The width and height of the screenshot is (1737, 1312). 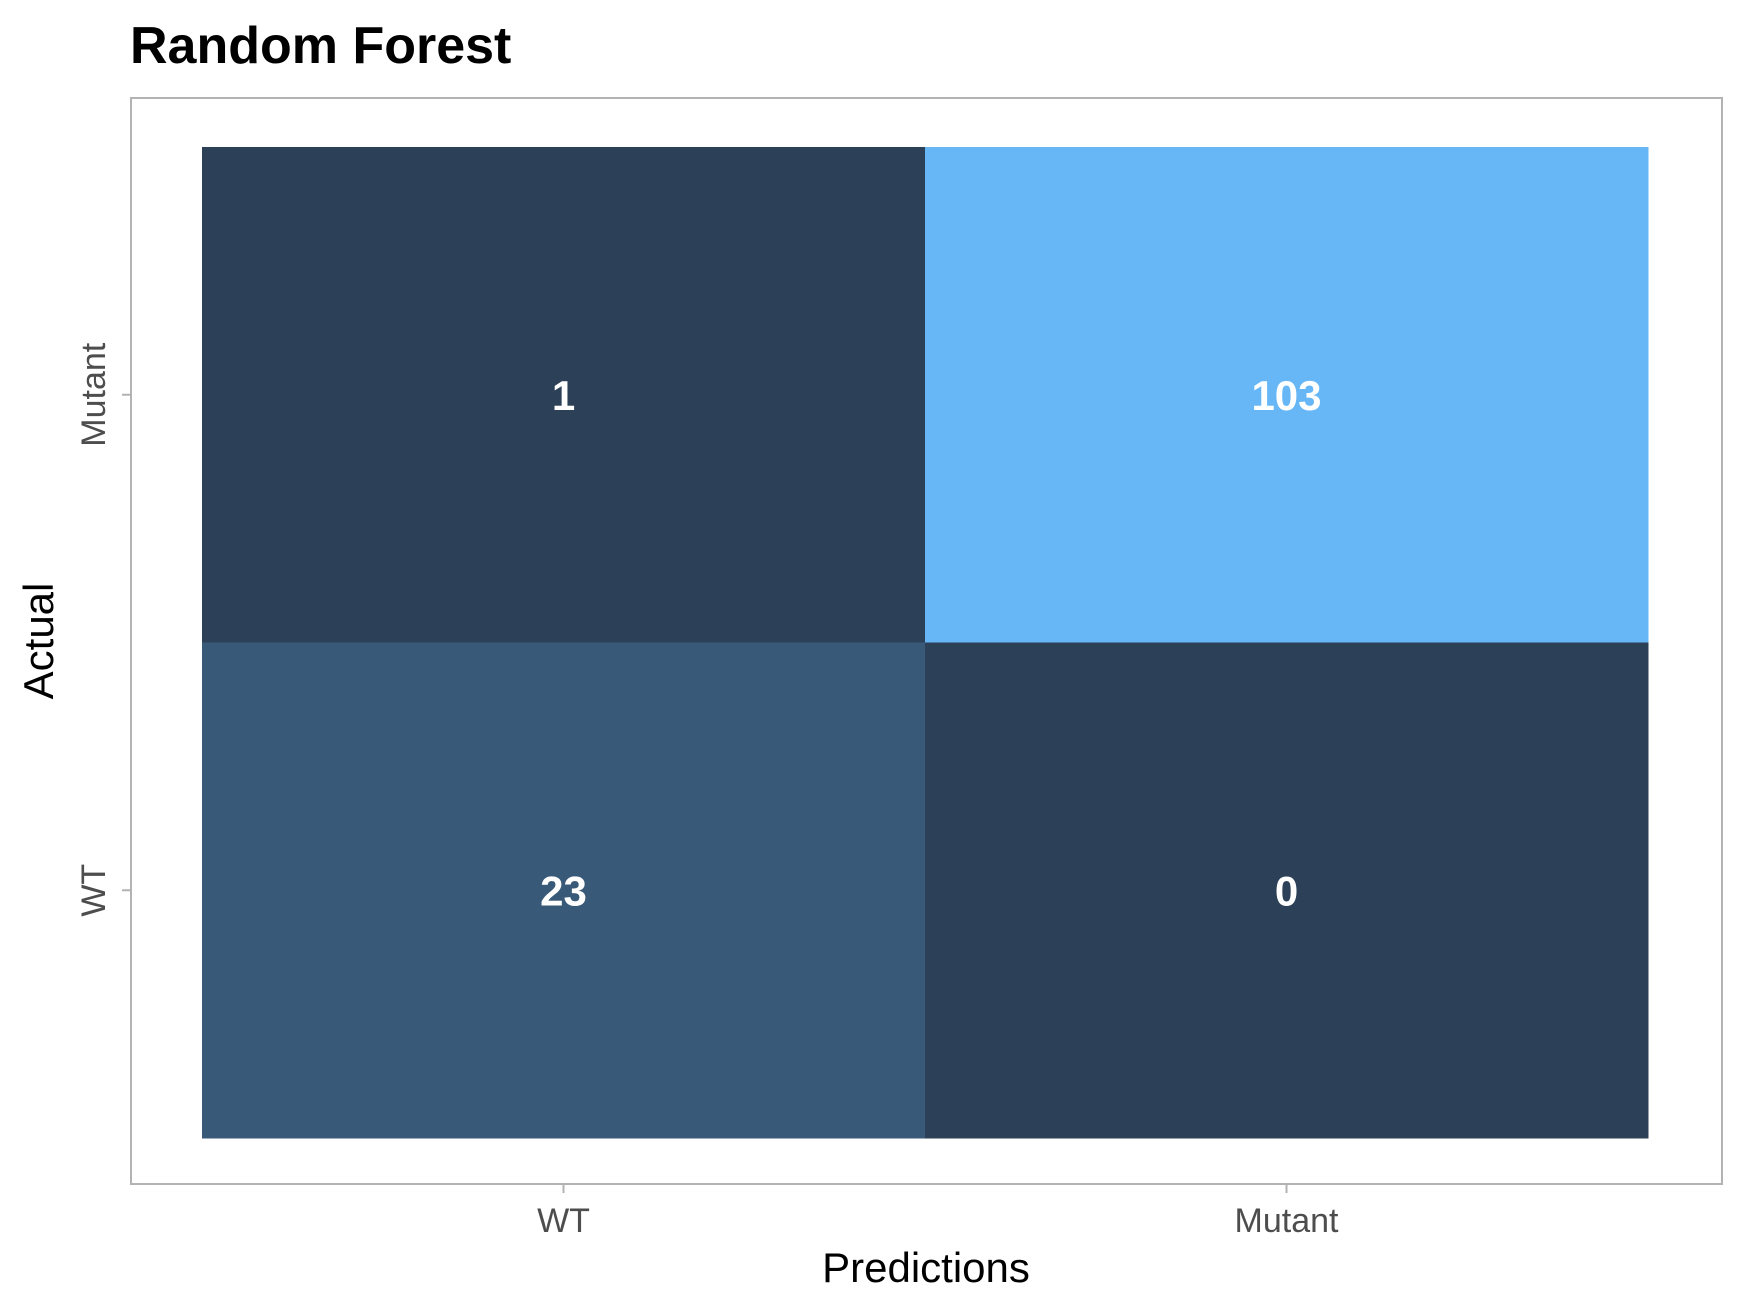 What do you see at coordinates (1287, 1221) in the screenshot?
I see `x-tick-label: Mutant` at bounding box center [1287, 1221].